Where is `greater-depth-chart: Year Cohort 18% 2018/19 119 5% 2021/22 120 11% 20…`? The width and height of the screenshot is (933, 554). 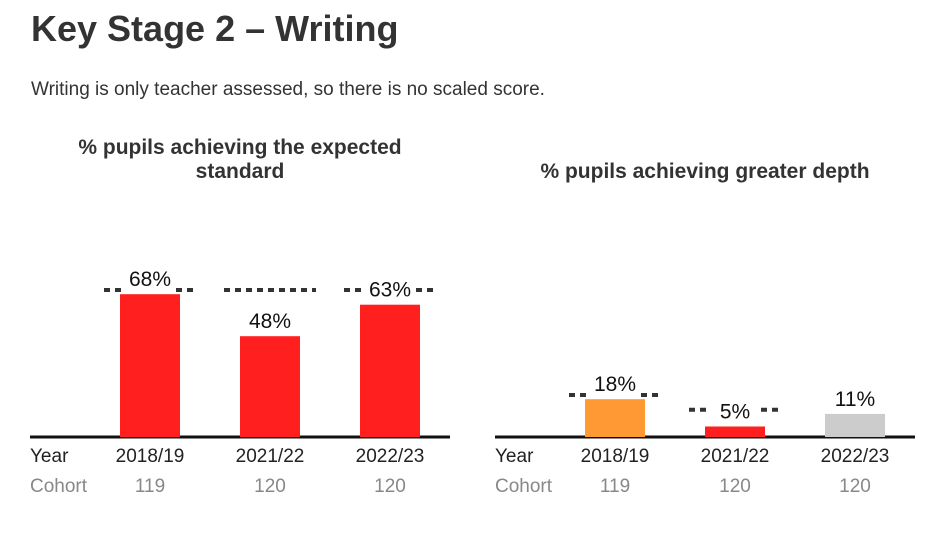
greater-depth-chart: Year Cohort 18% 2018/19 119 5% 2021/22 120 11% 20… is located at coordinates (705, 435).